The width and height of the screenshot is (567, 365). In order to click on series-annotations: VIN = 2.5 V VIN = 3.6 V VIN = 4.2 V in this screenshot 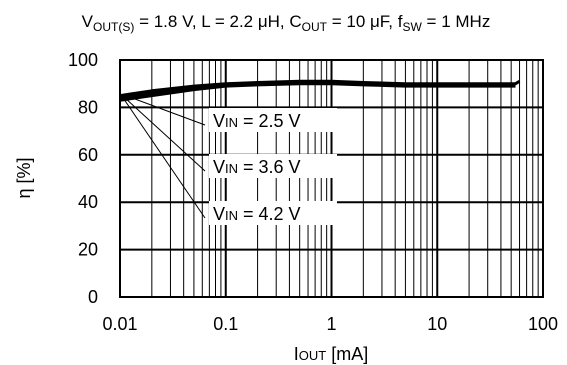, I will do `click(230, 159)`.